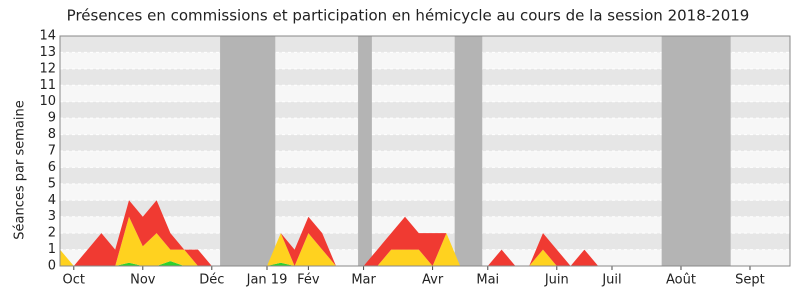 Image resolution: width=800 pixels, height=300 pixels. Describe the element at coordinates (47, 36) in the screenshot. I see `y-tick-label: 14` at that location.